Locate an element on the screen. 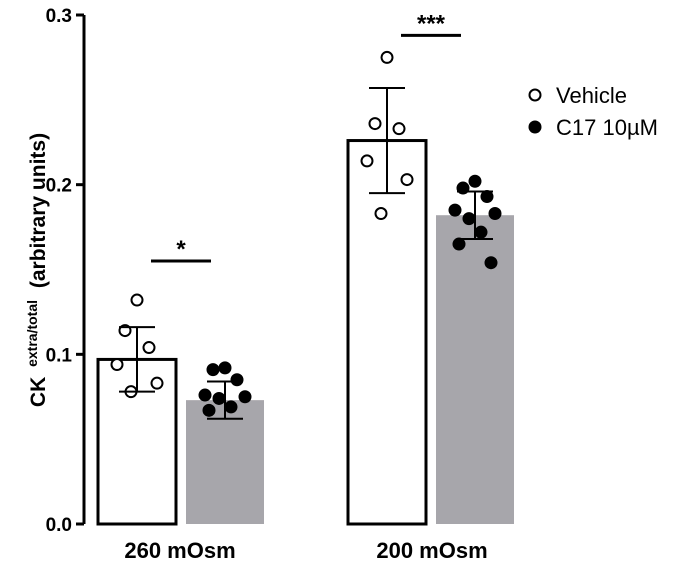  y-axis-title: CK extra/total (arbitrary units) is located at coordinates (34, 270).